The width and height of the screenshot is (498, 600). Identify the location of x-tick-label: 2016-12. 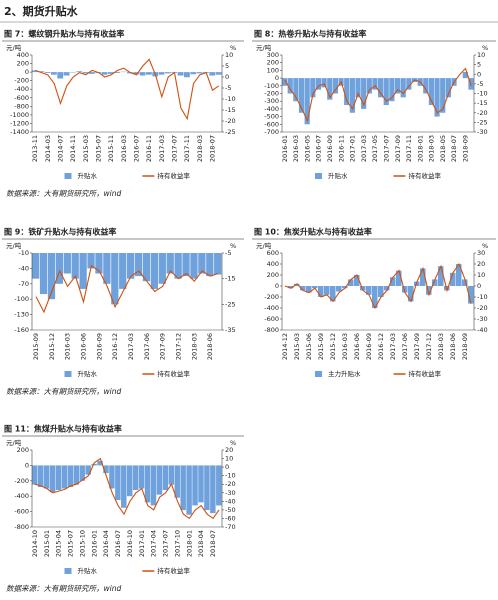
(381, 346).